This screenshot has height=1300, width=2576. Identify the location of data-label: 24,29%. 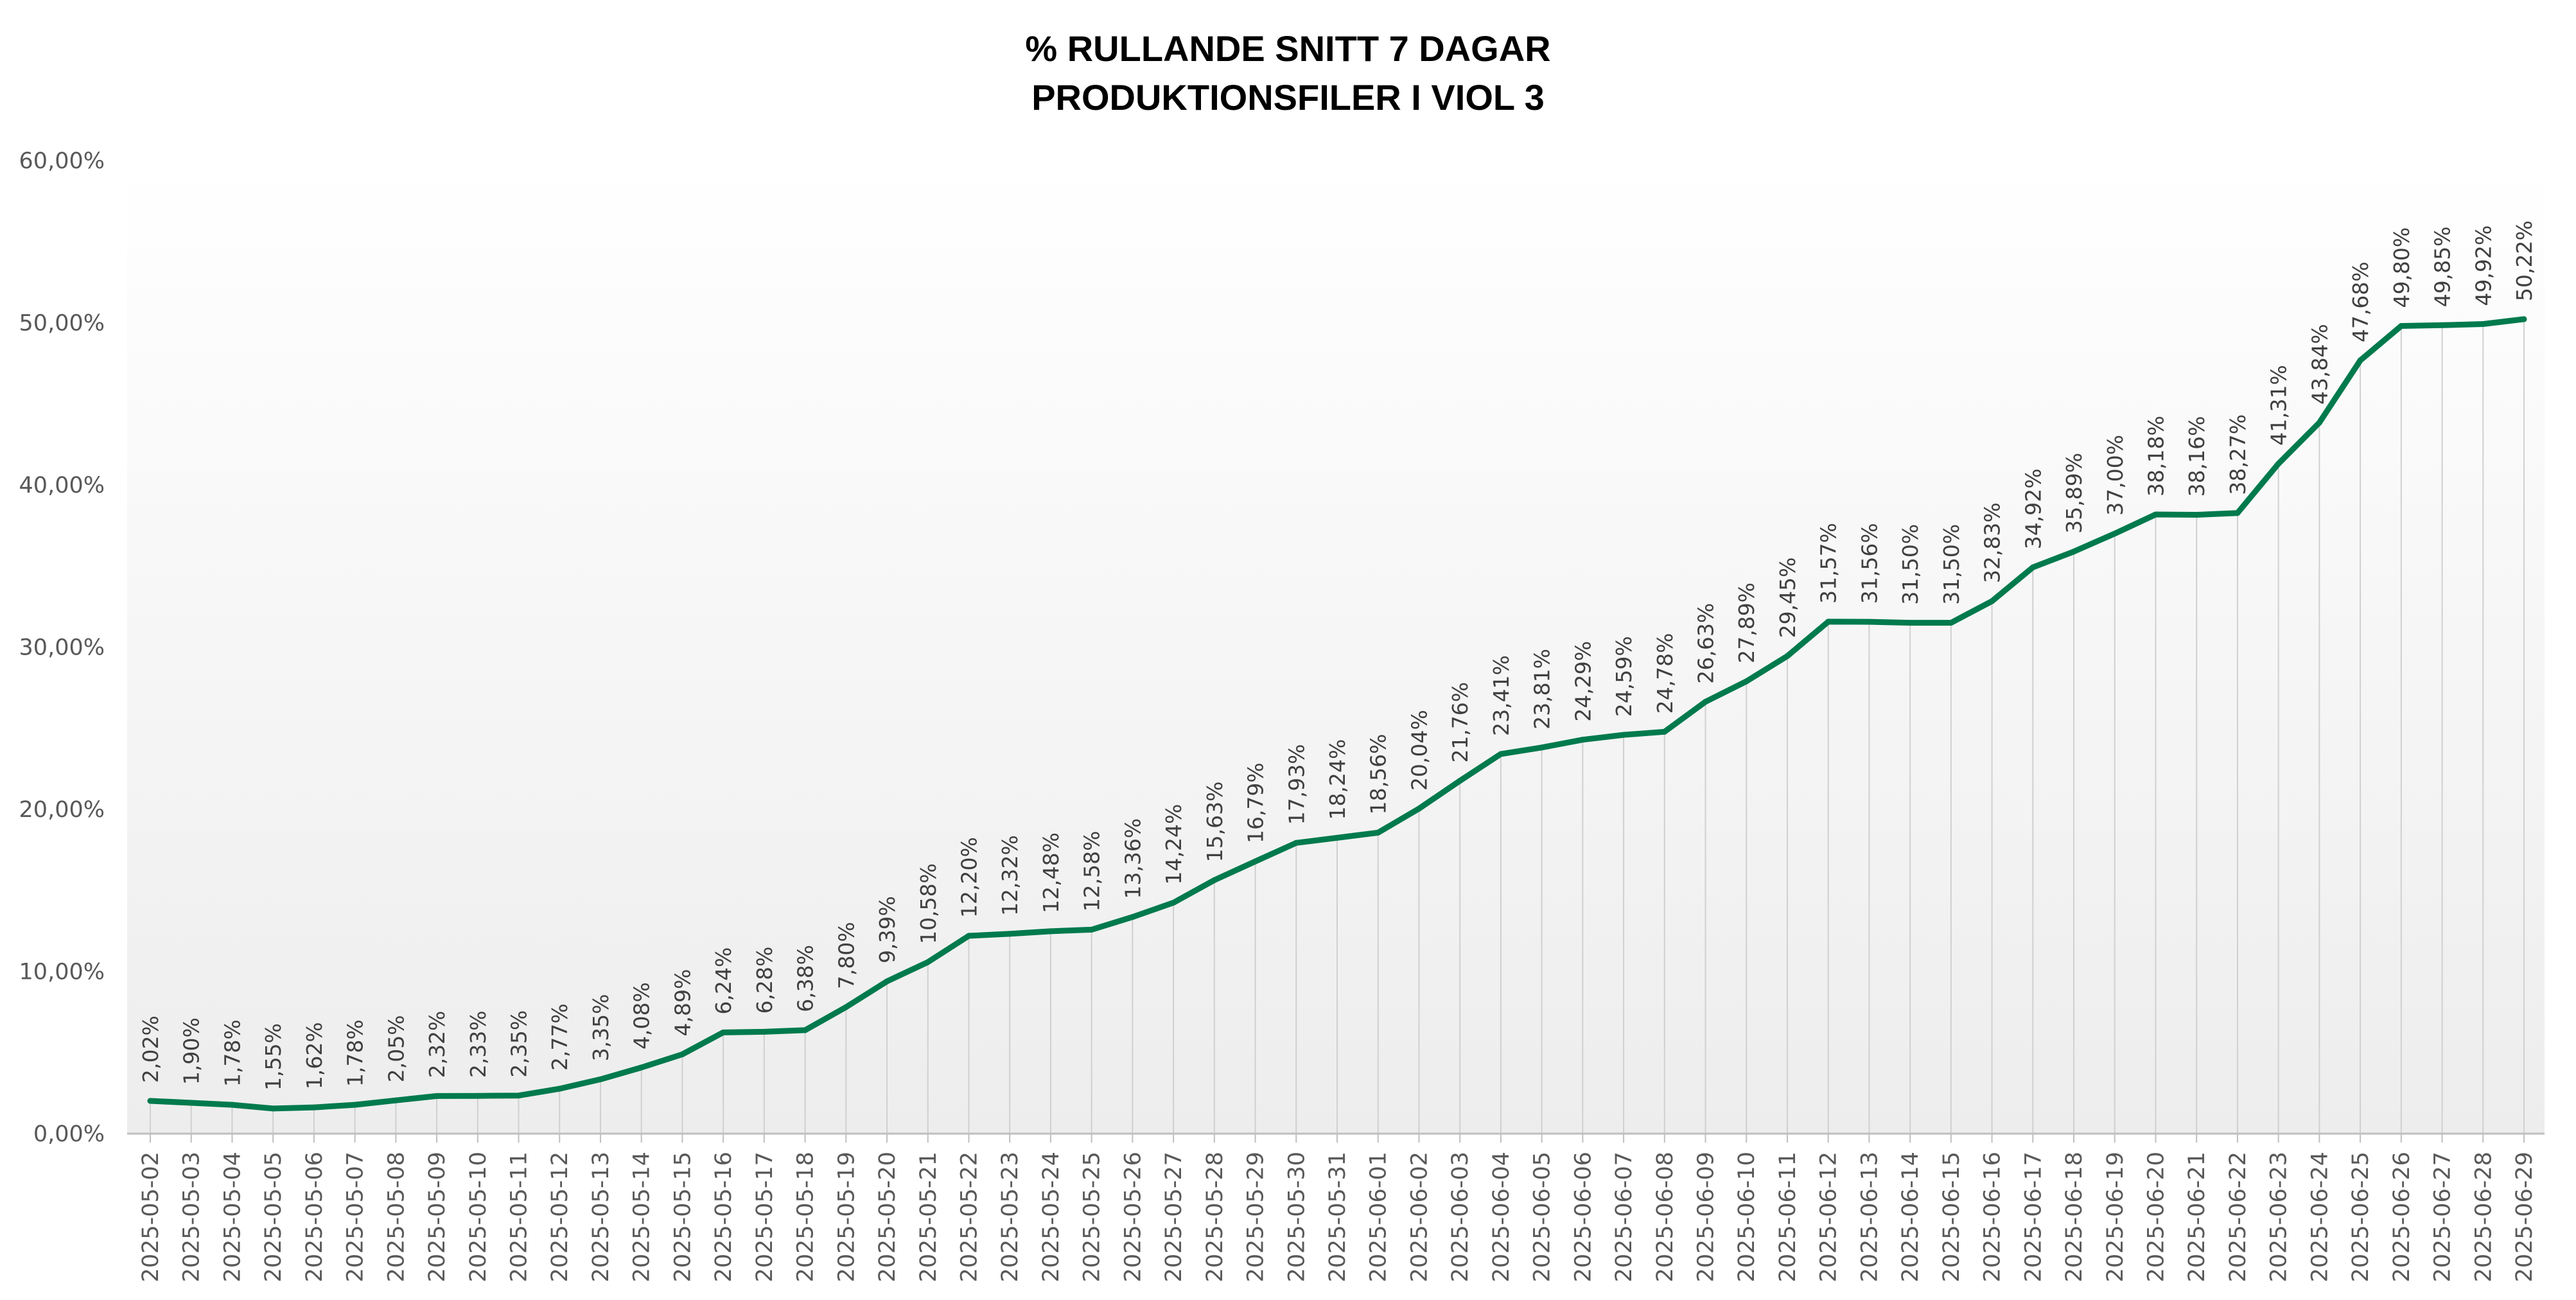
(1583, 681).